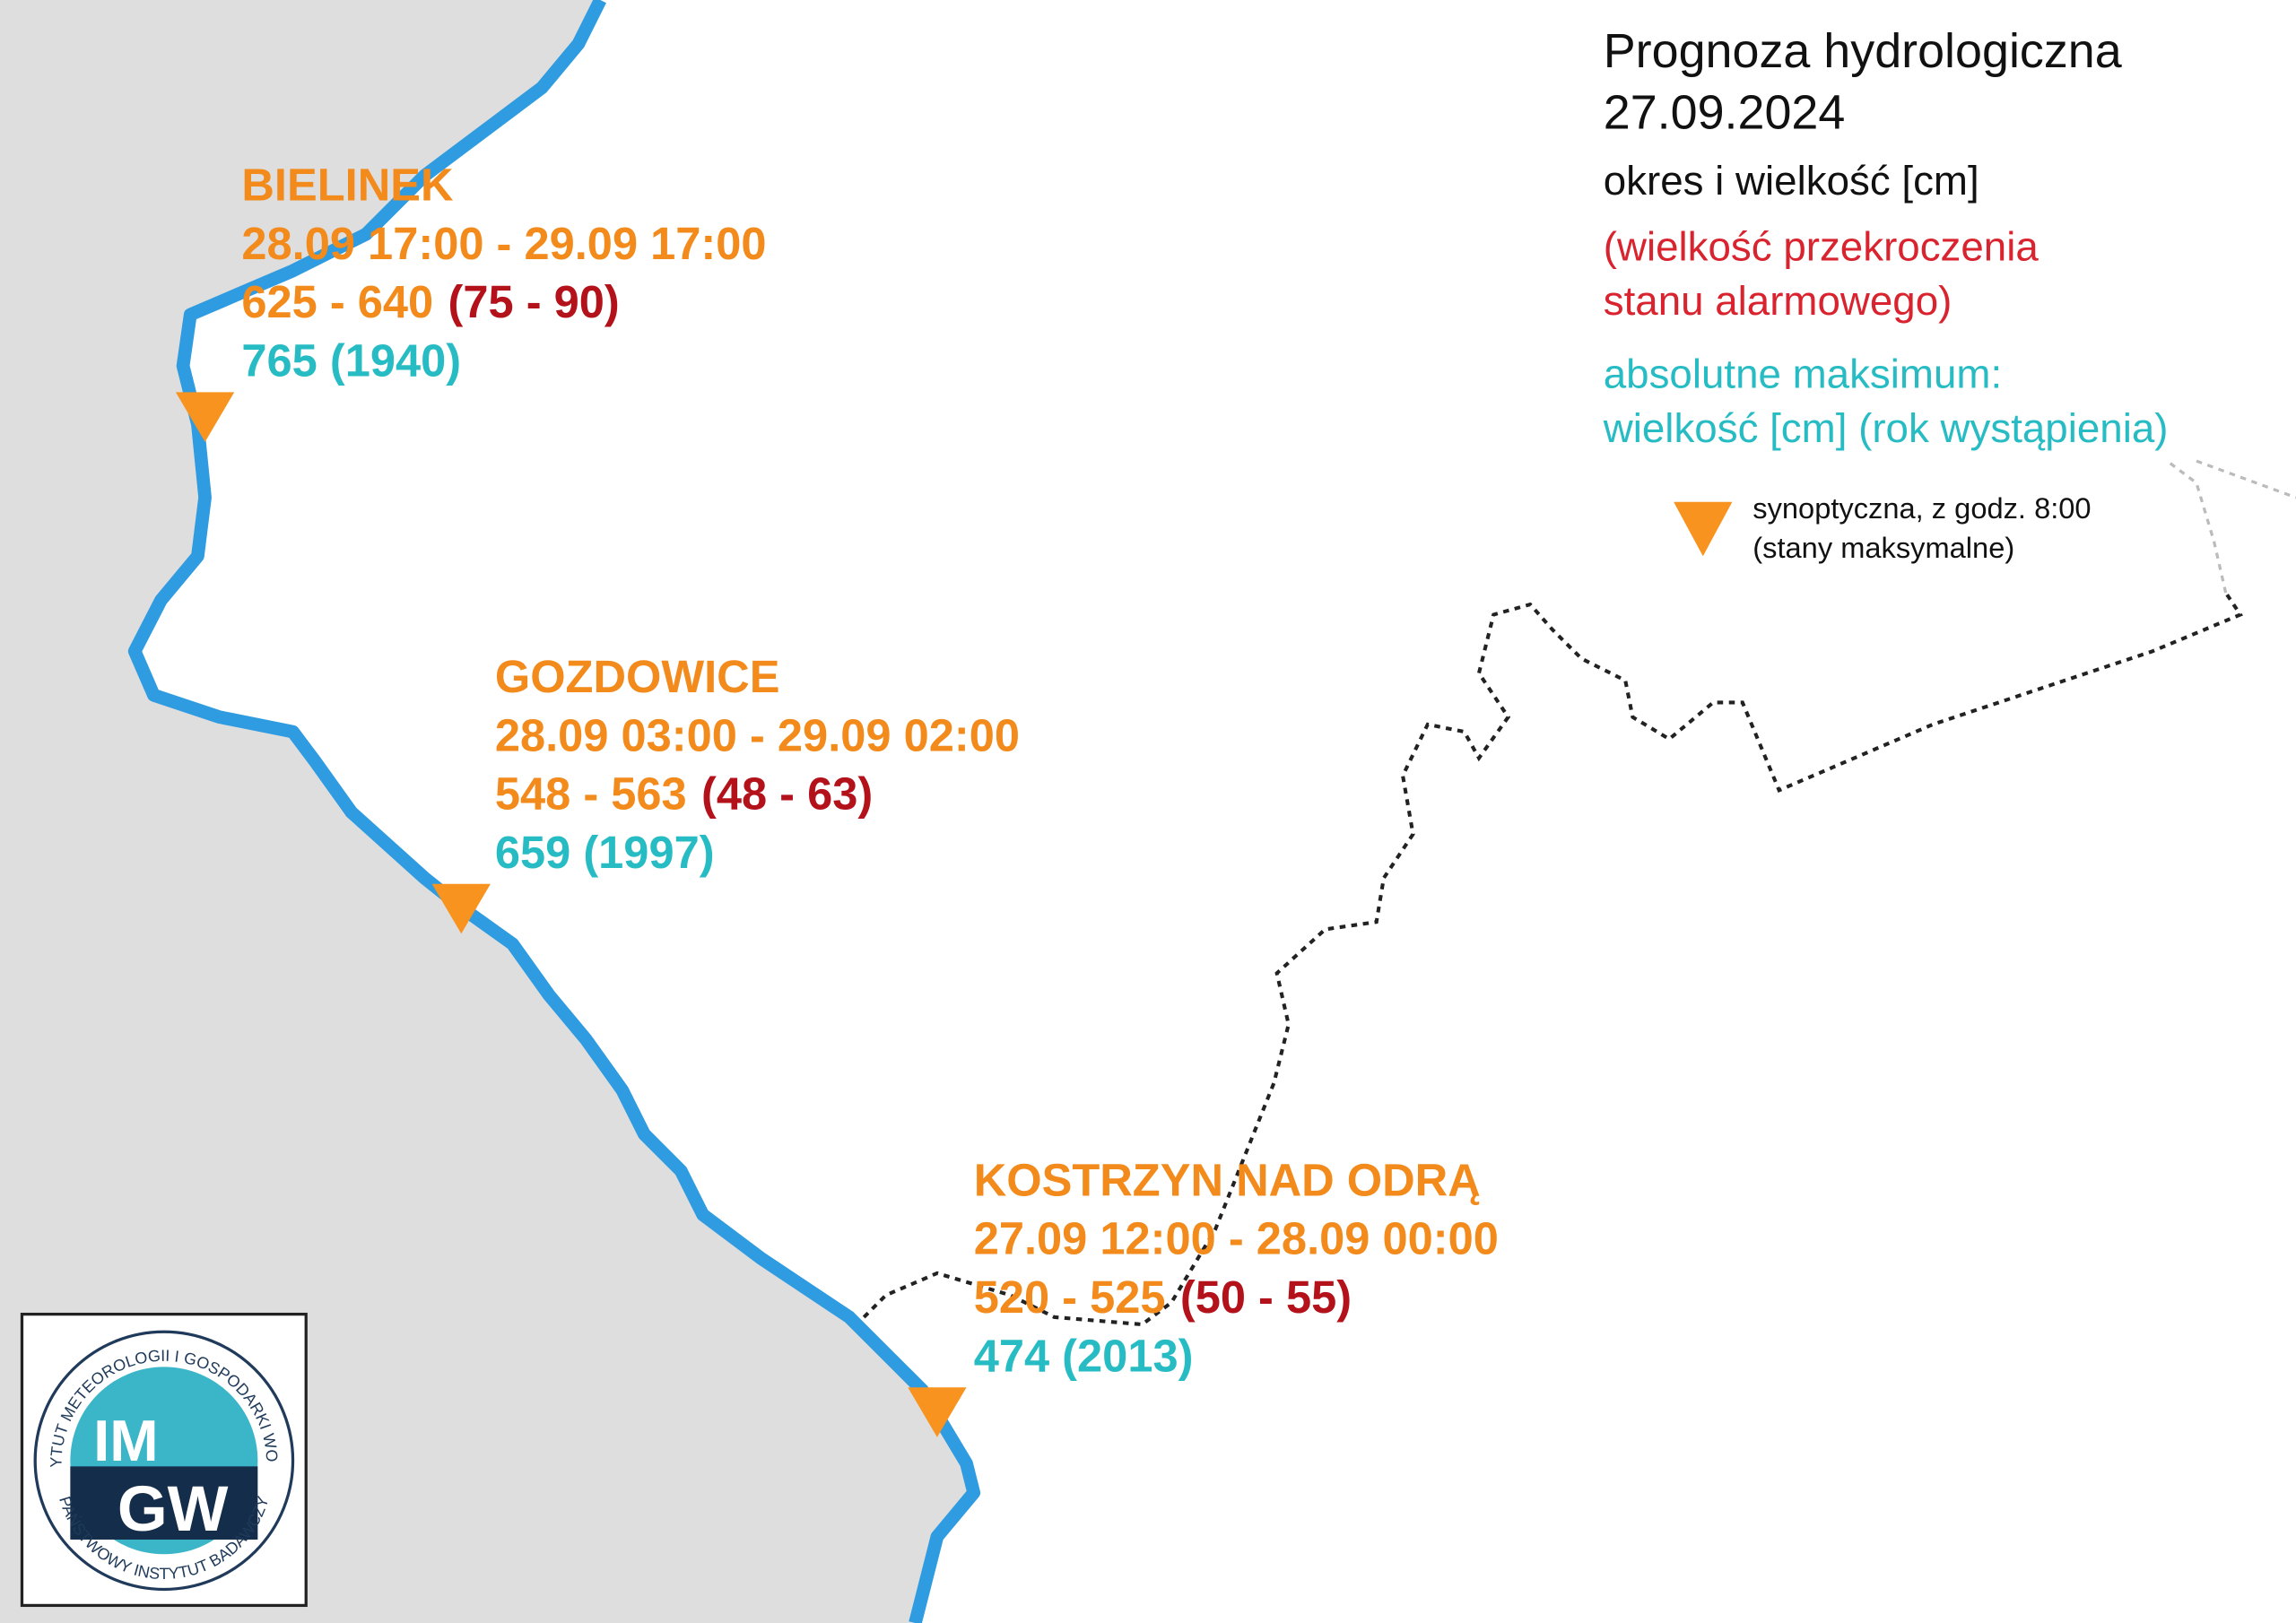 The height and width of the screenshot is (1623, 2296). Describe the element at coordinates (605, 852) in the screenshot. I see `station-maximum: 659 (1997)` at that location.